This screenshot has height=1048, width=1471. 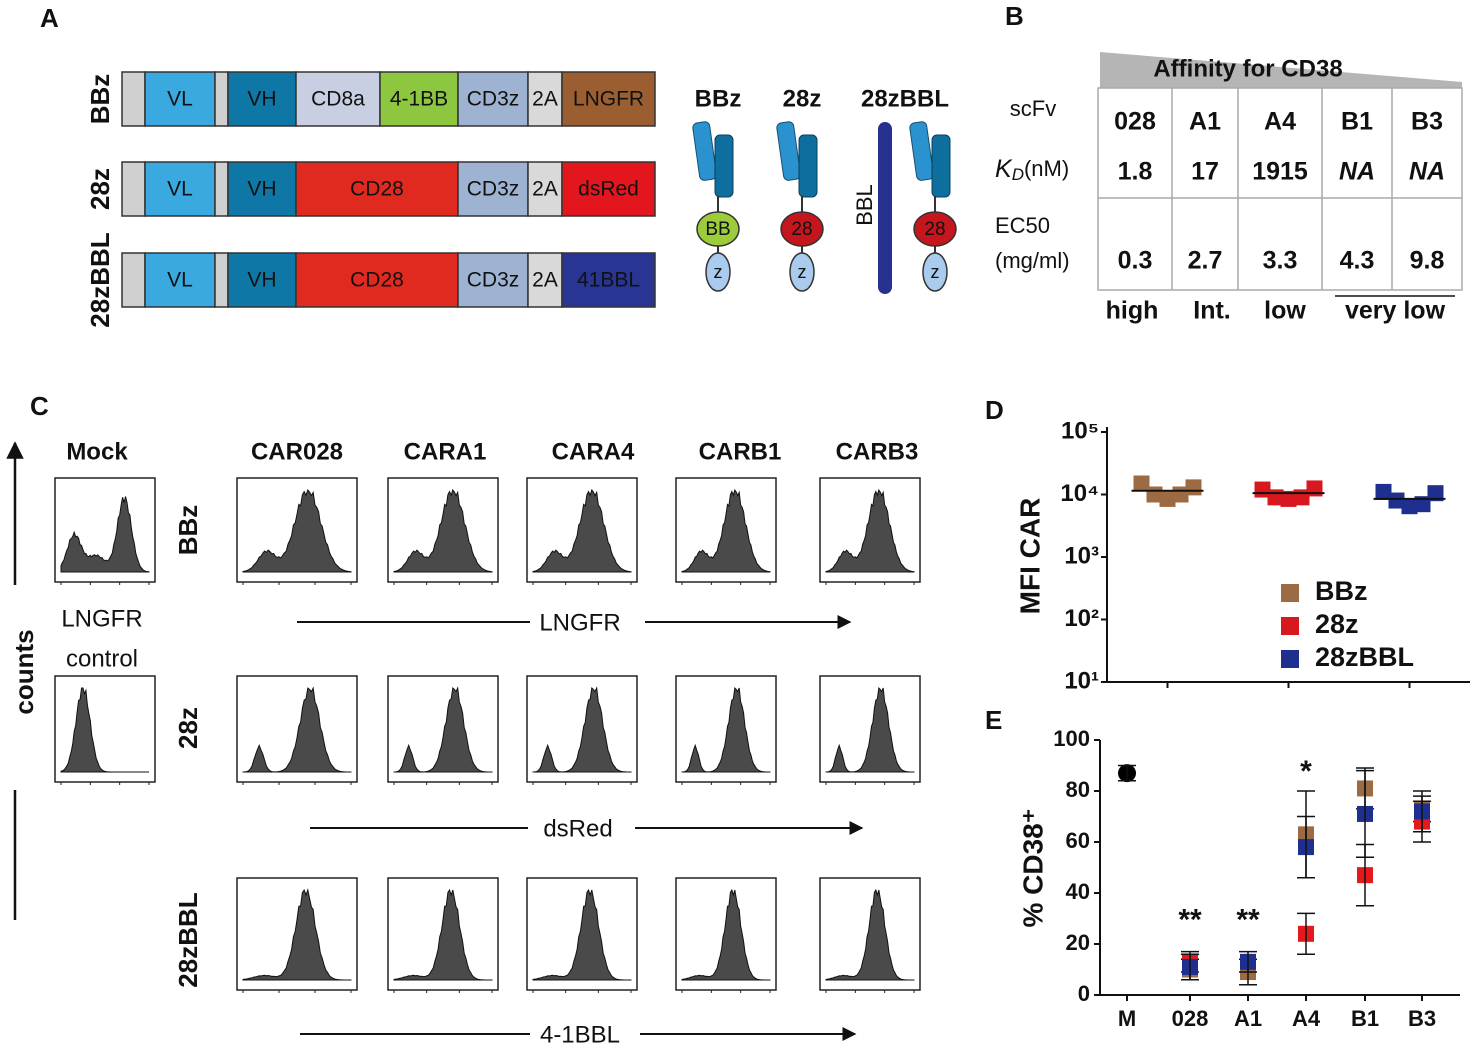 I want to click on kd-value: 1915, so click(x=1280, y=172).